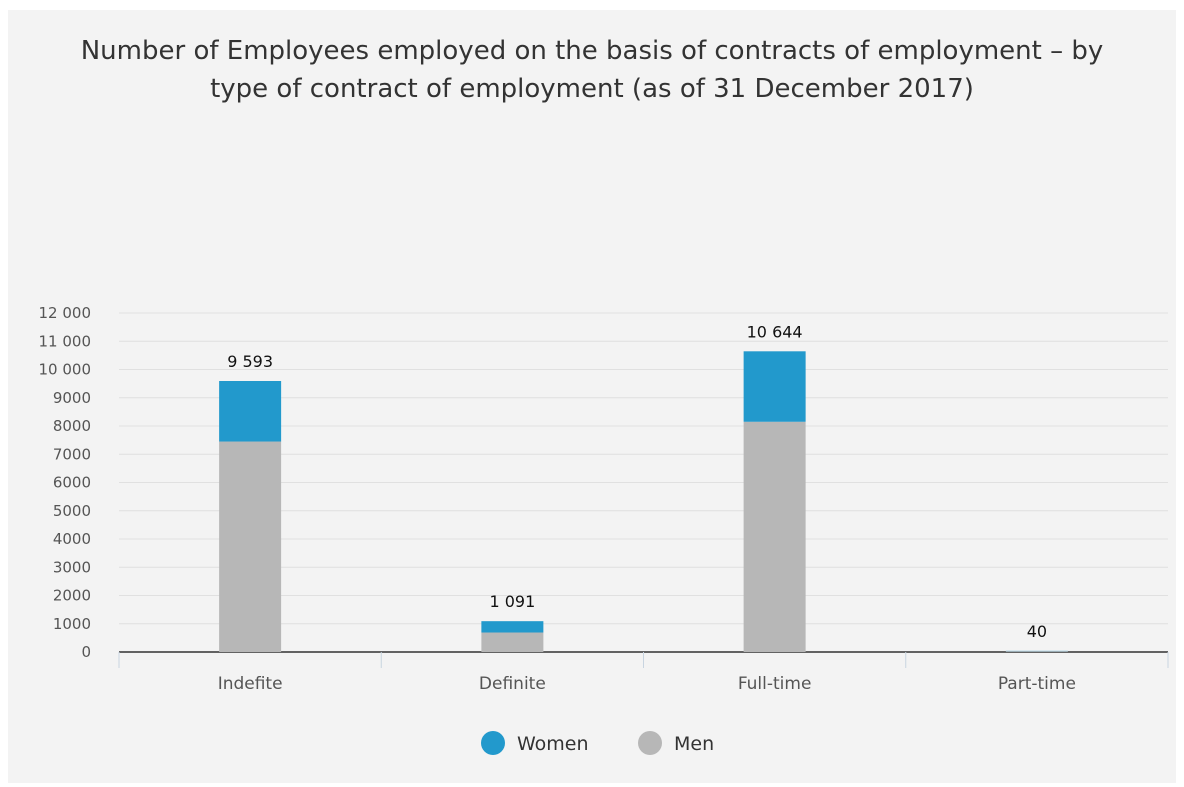 The image size is (1184, 787). I want to click on x-category-label: Definite, so click(512, 684).